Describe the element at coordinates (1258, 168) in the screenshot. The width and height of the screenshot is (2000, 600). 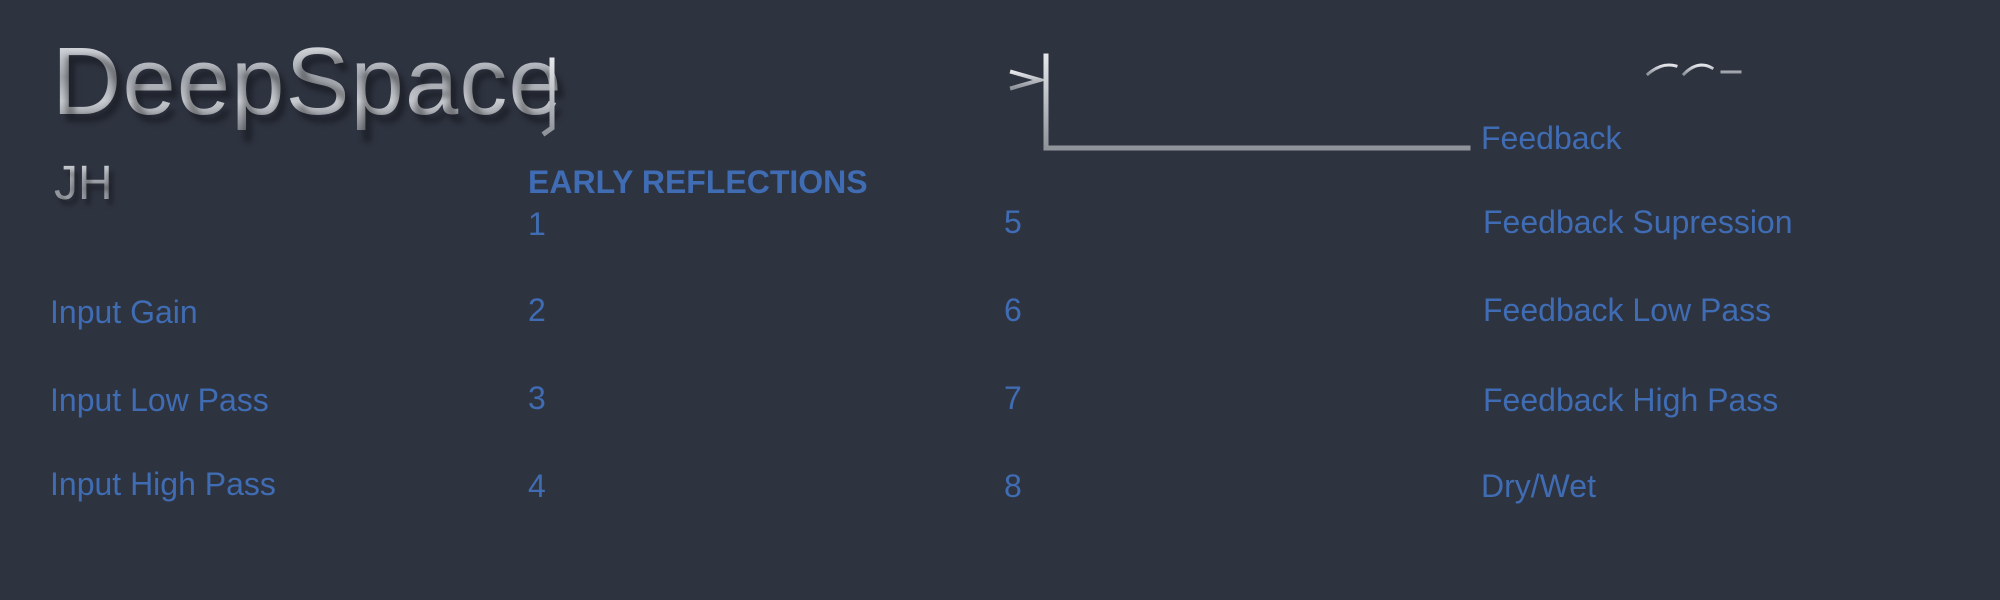
I see `tap-ticks` at that location.